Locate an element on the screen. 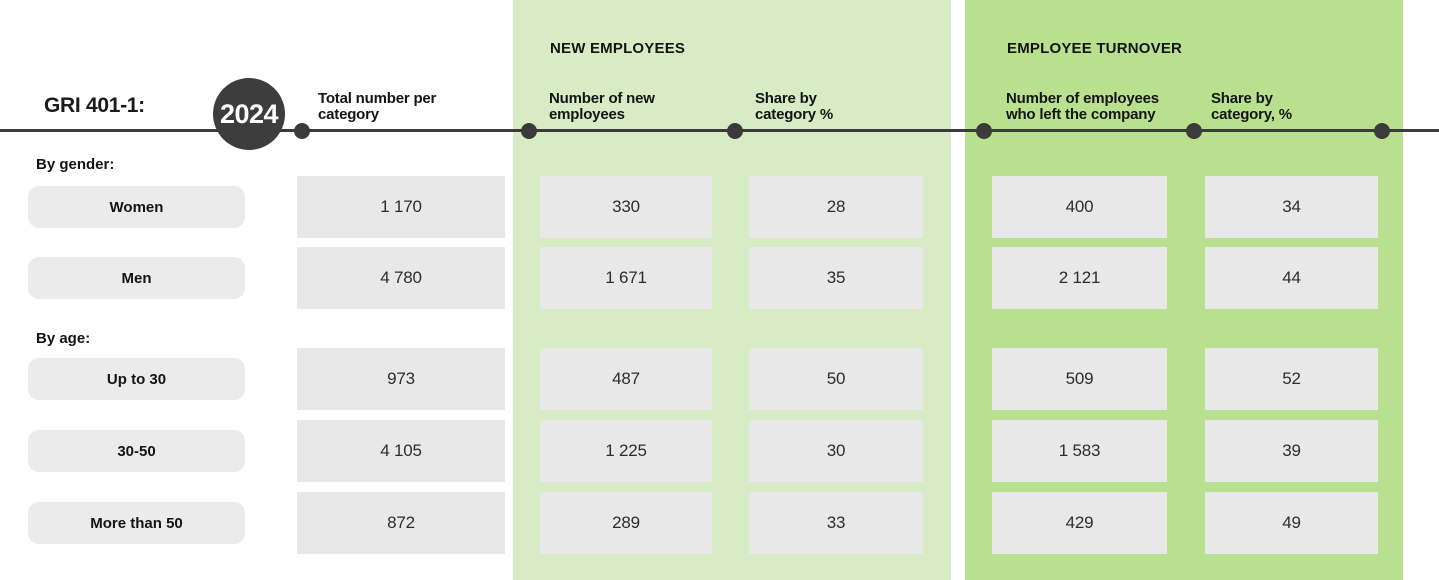  section-title-new-employees: NEW EMPLOYEES is located at coordinates (618, 48).